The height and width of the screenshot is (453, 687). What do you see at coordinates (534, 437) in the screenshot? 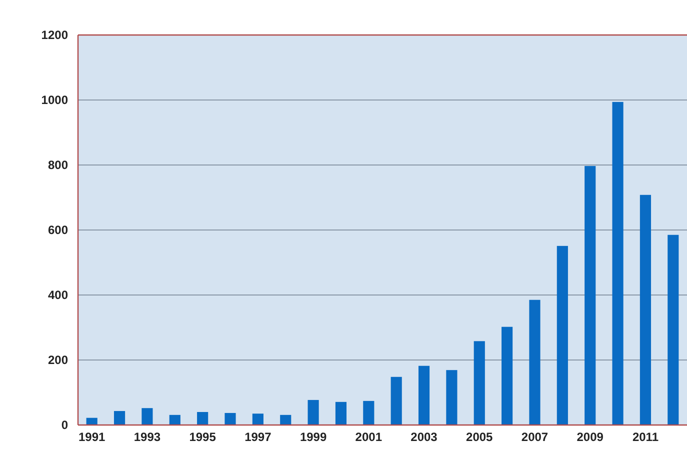
I see `x-tick-label: 2007` at bounding box center [534, 437].